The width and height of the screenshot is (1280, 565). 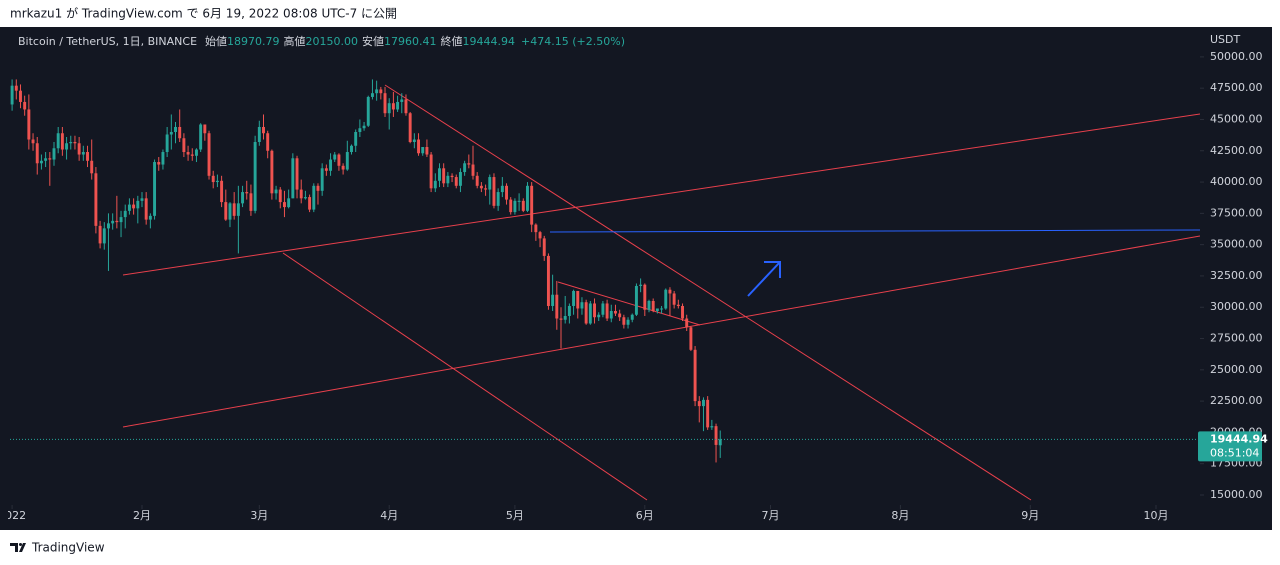 I want to click on y-tick-label: 40000.00, so click(x=1236, y=181).